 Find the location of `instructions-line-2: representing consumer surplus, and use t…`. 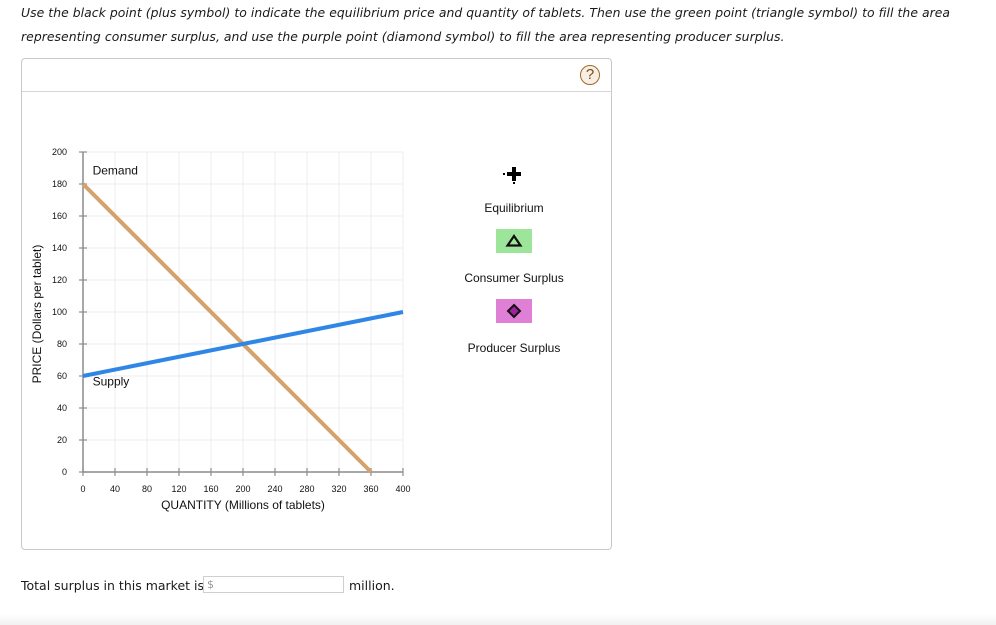

instructions-line-2: representing consumer surplus, and use t… is located at coordinates (403, 36).